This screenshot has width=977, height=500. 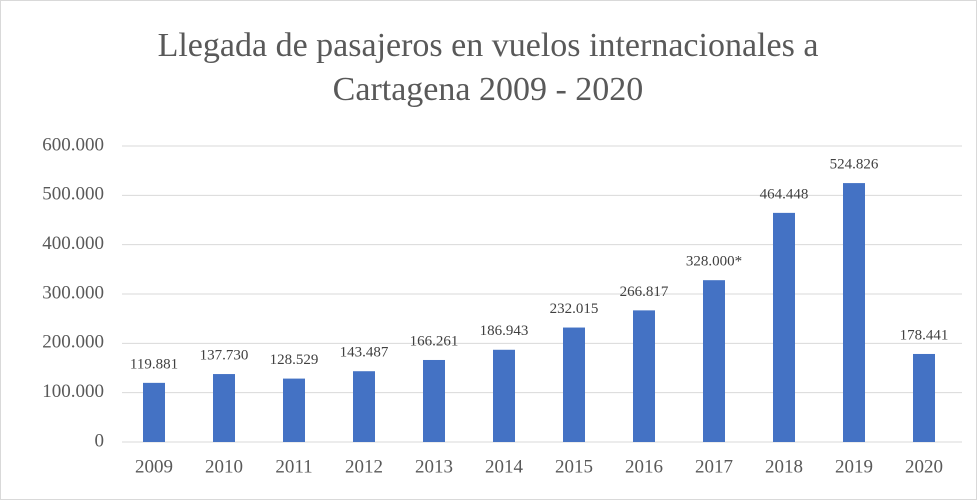 I want to click on value-label: 178.441, so click(x=924, y=335).